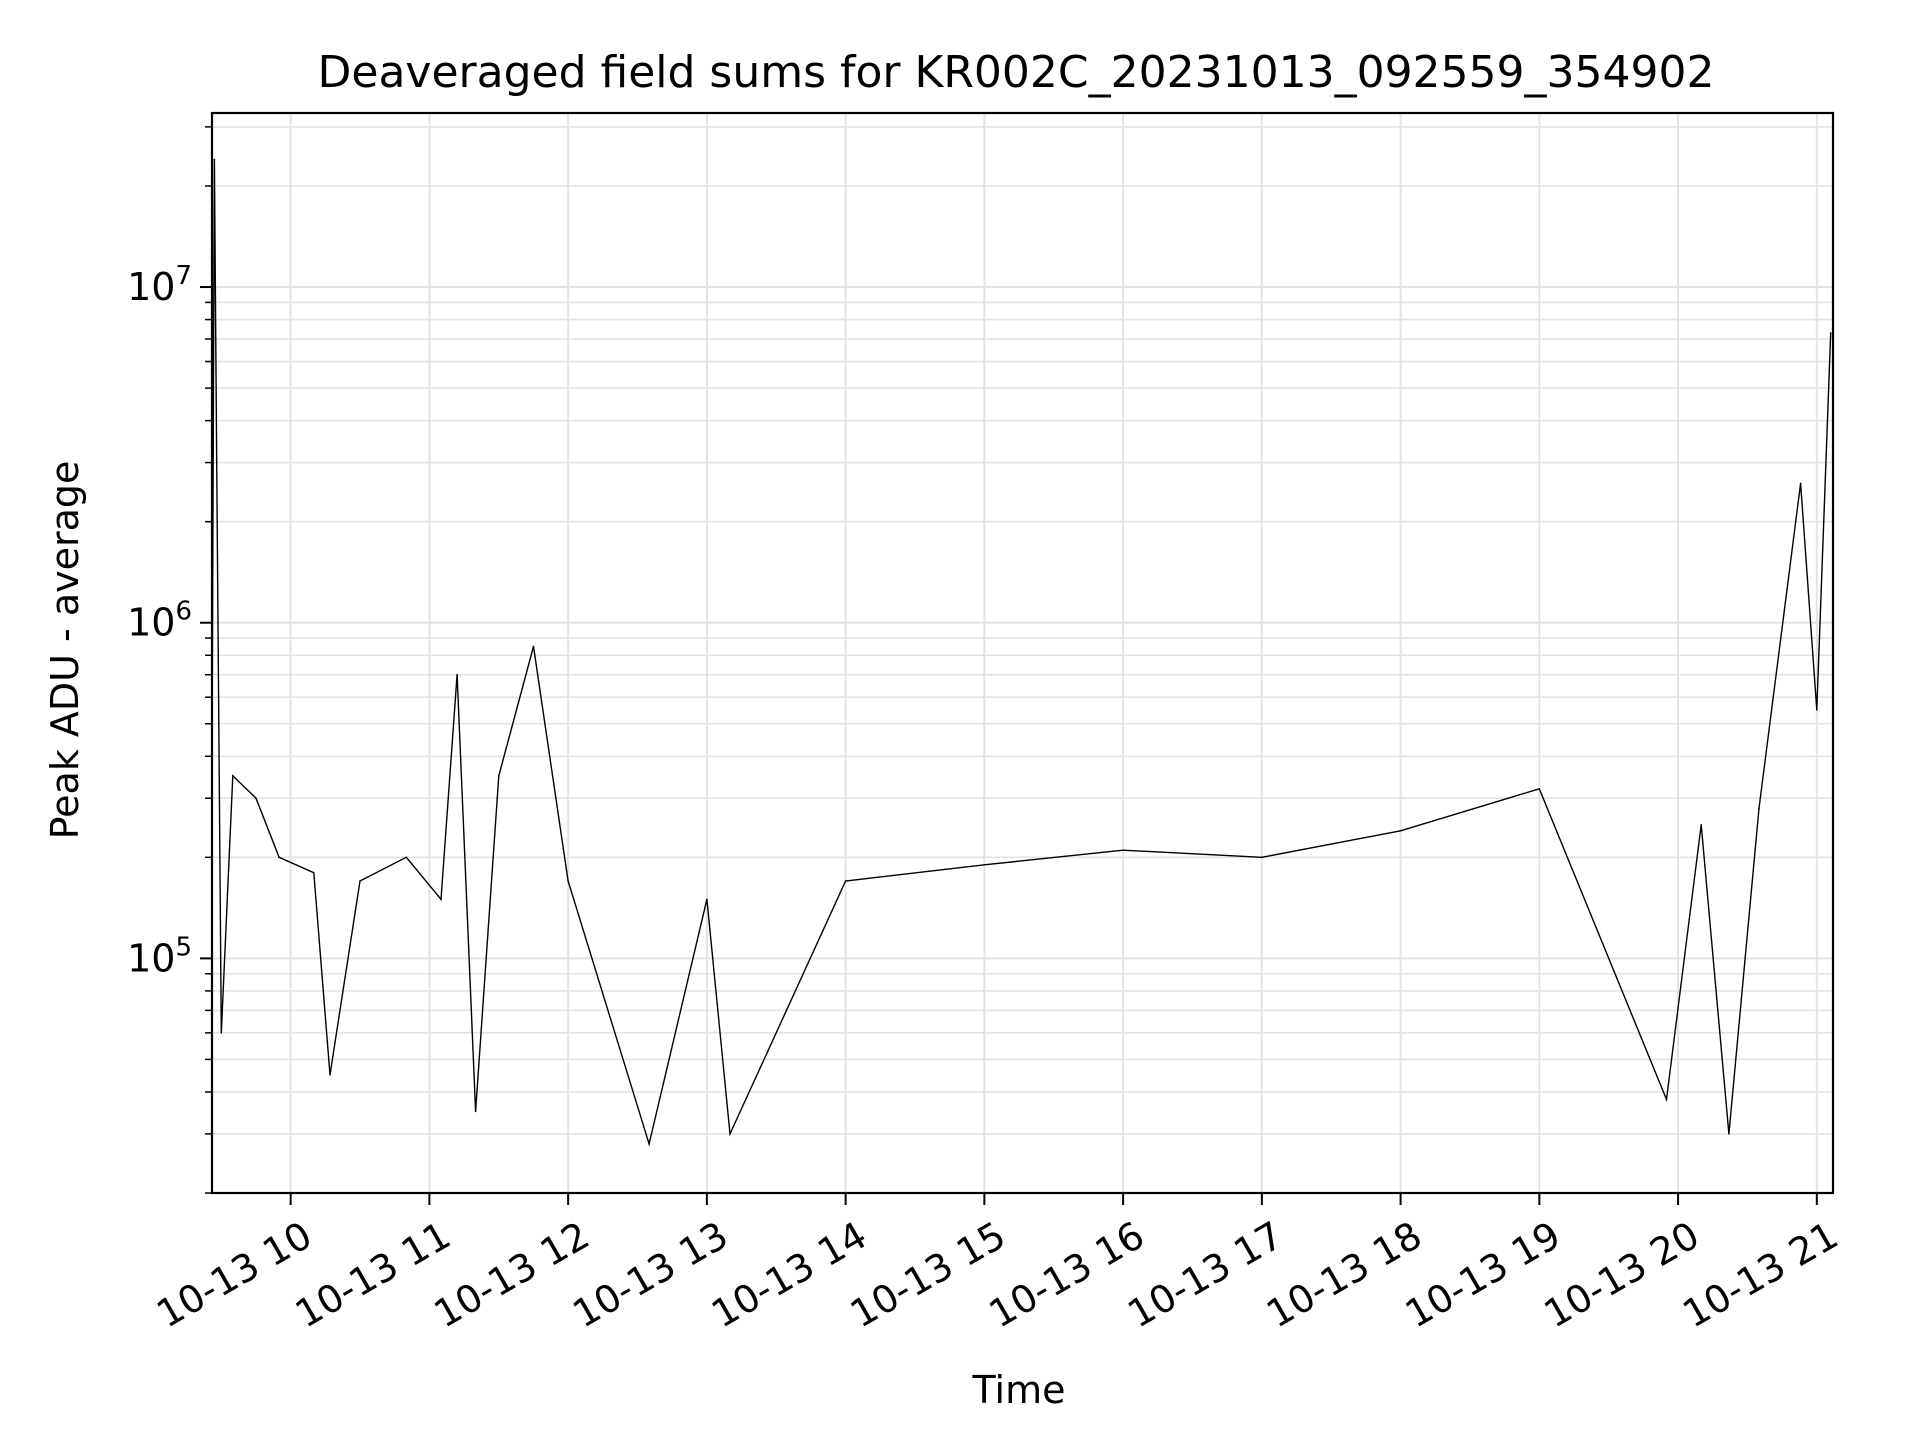 The image size is (1920, 1440). I want to click on y-axis: 105 106 107, so click(169, 660).